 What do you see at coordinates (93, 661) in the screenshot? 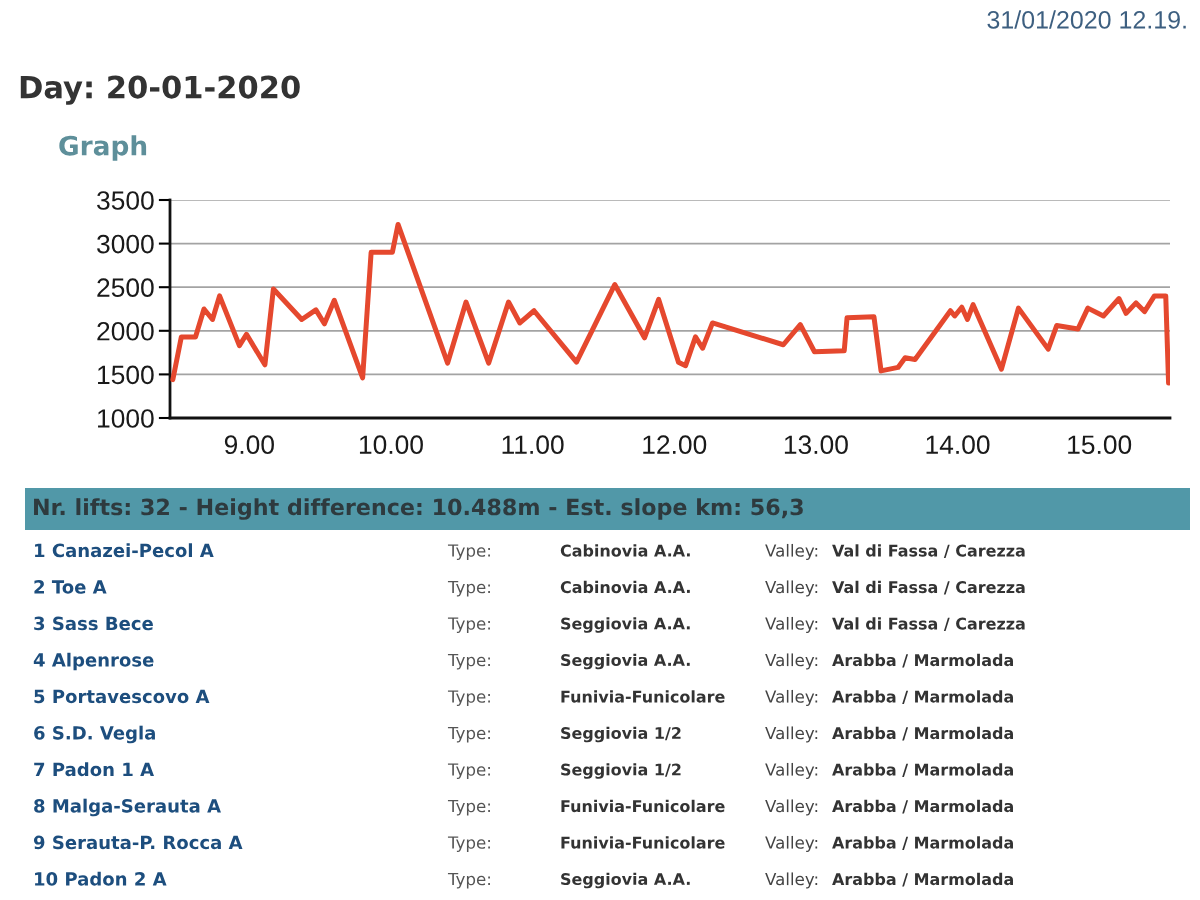
I see `text: 4 Alpenrose` at bounding box center [93, 661].